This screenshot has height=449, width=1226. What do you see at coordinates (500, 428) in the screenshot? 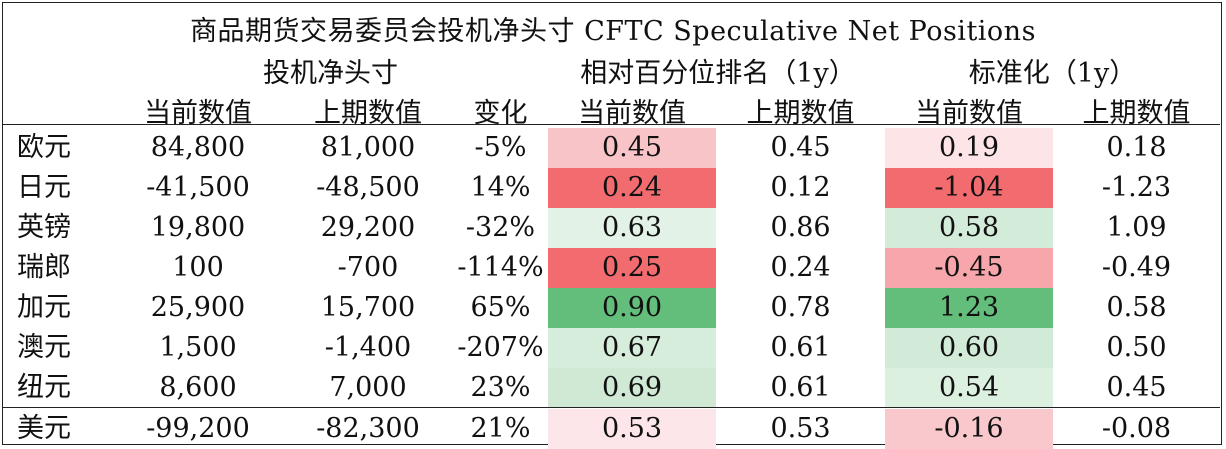
I see `change-value: 21%` at bounding box center [500, 428].